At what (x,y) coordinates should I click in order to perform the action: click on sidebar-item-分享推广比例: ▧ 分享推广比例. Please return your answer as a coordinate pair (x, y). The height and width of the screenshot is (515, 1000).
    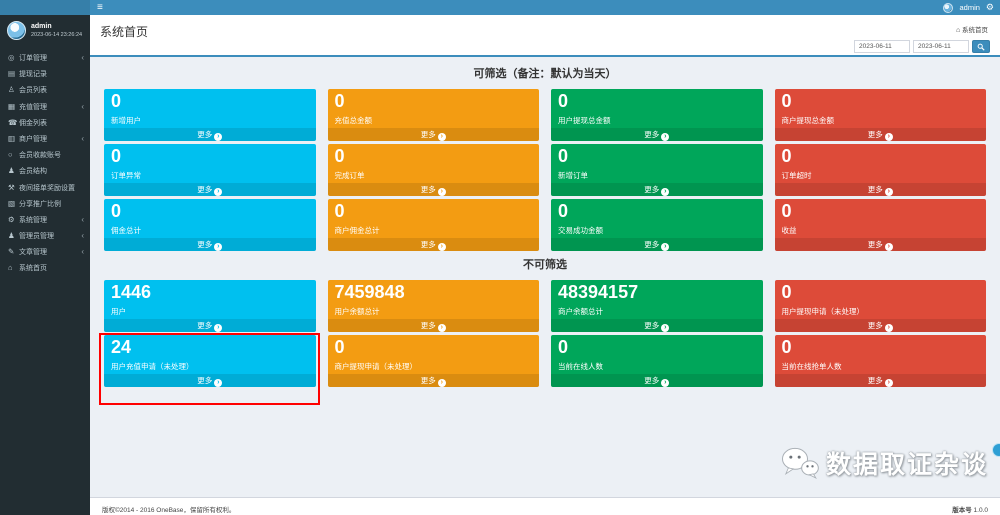
    Looking at the image, I should click on (45, 204).